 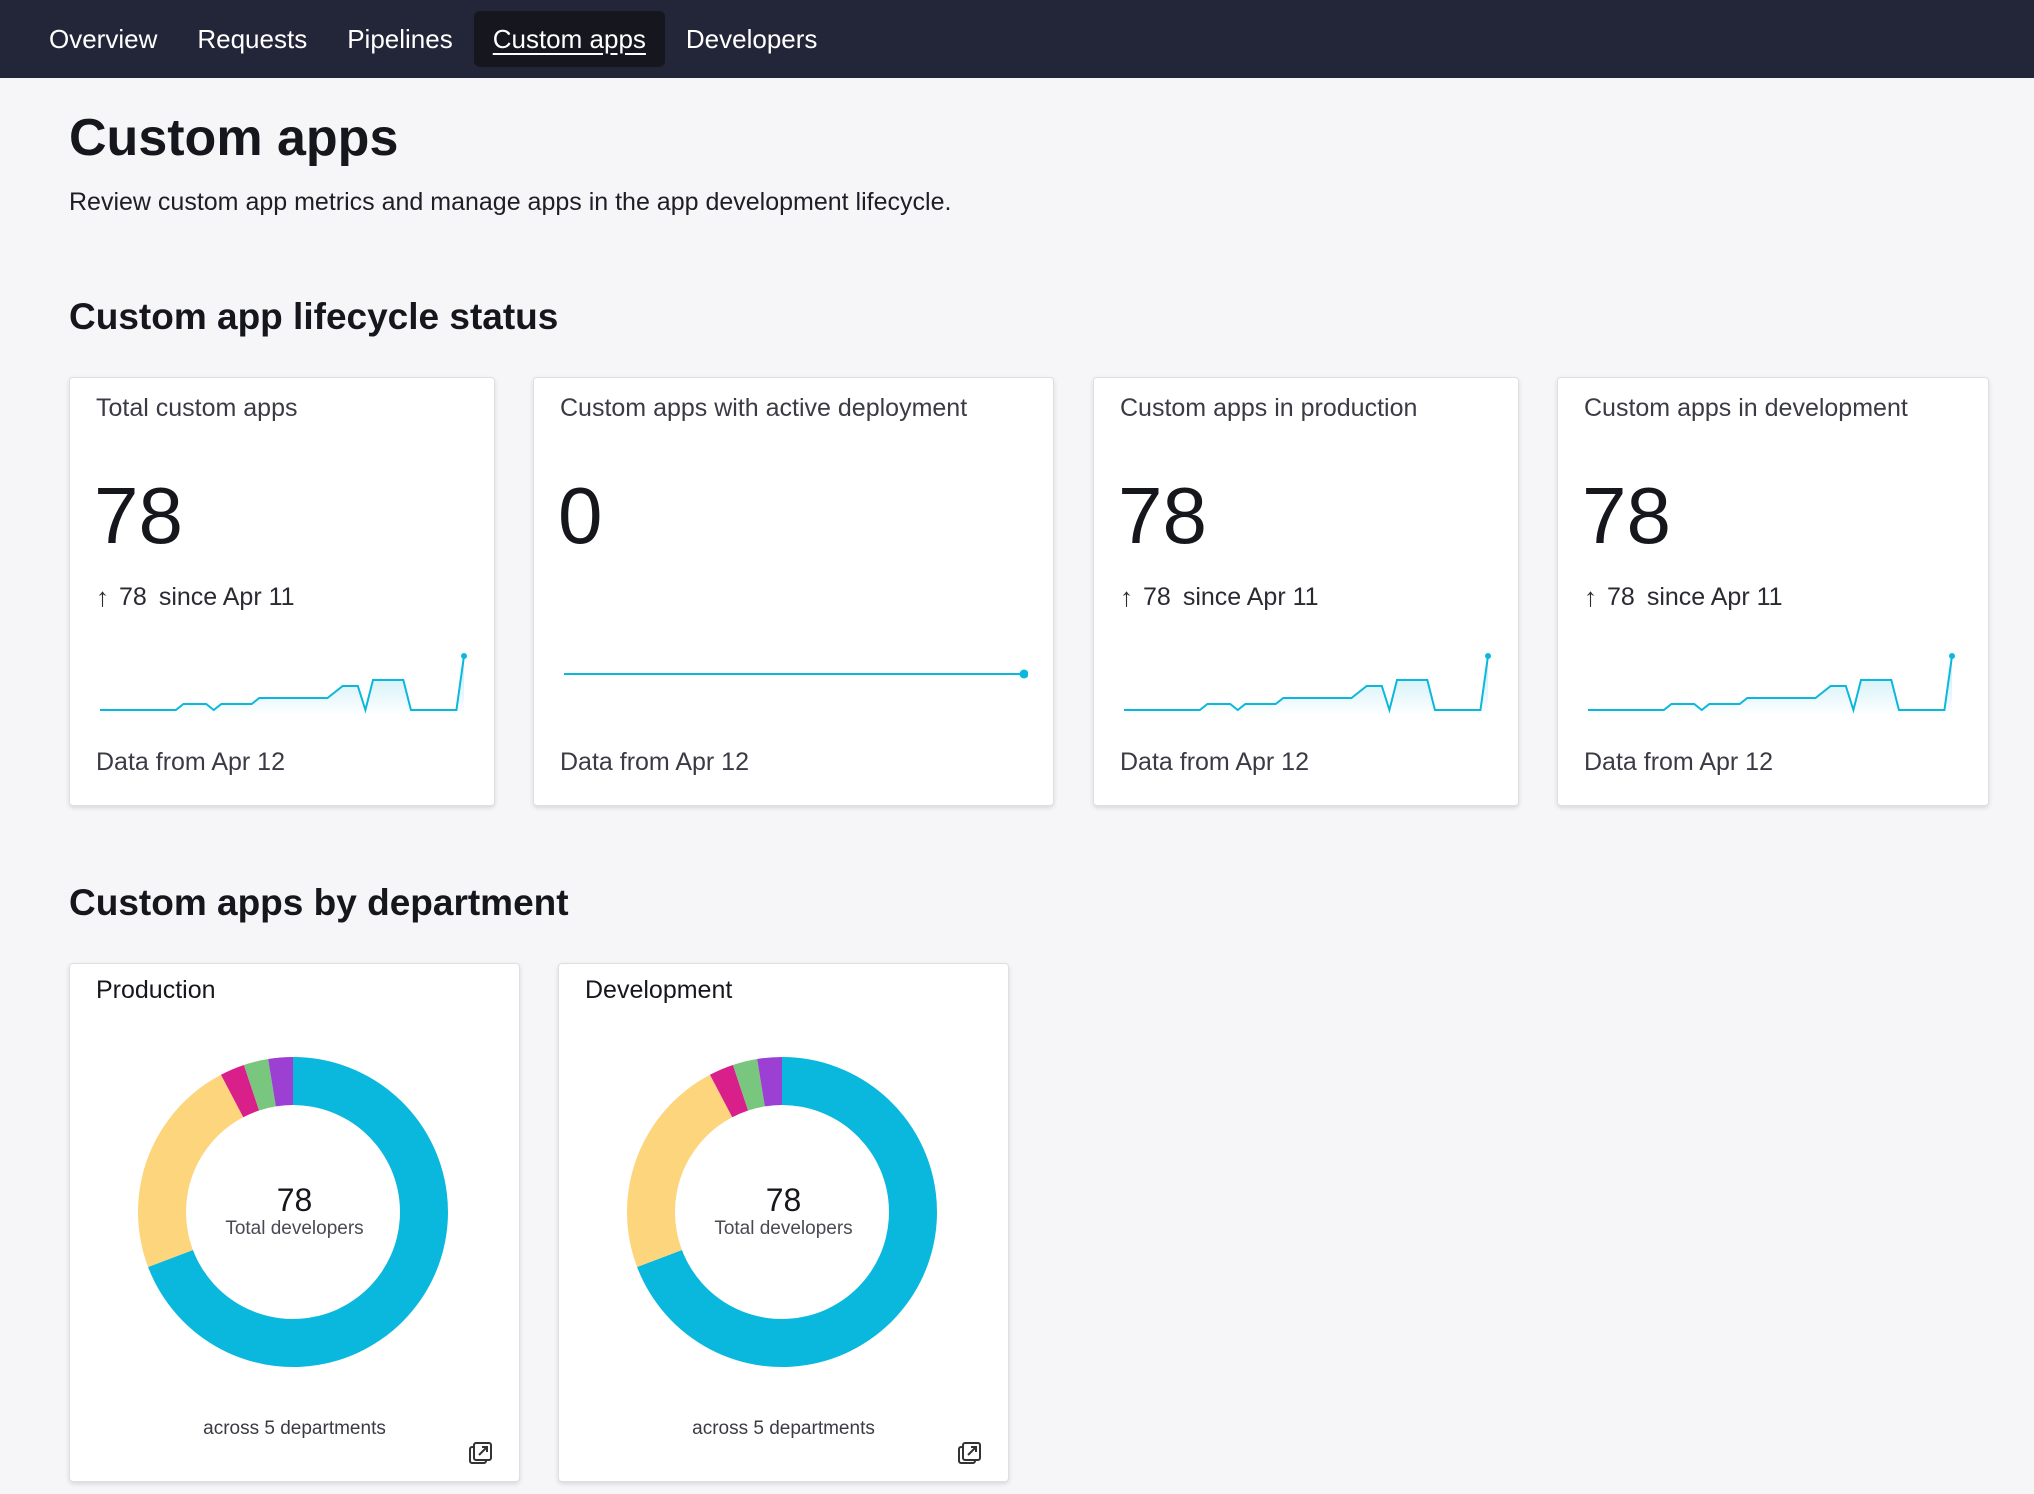 I want to click on card-title: Custom apps in production, so click(x=1269, y=408).